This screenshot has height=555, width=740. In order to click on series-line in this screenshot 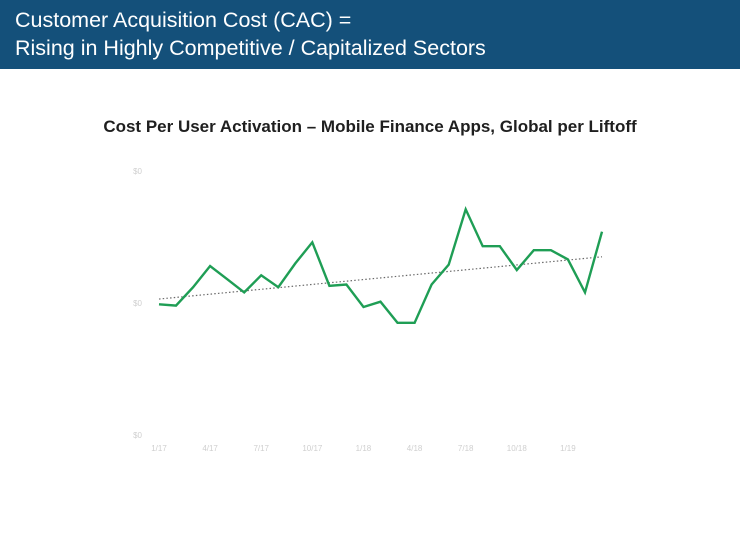, I will do `click(381, 264)`.